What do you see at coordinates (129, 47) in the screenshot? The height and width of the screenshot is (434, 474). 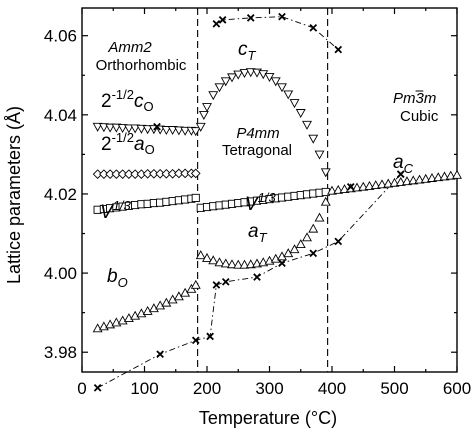 I see `phase-symmetry-orthorhombic: Amm2` at bounding box center [129, 47].